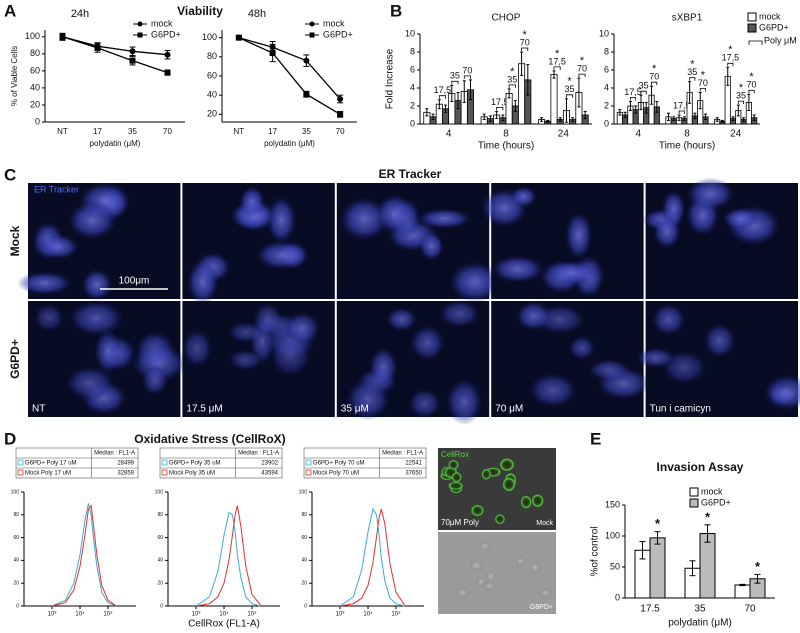  What do you see at coordinates (192, 474) in the screenshot?
I see `table-cell: Mock Poly 35 uM` at bounding box center [192, 474].